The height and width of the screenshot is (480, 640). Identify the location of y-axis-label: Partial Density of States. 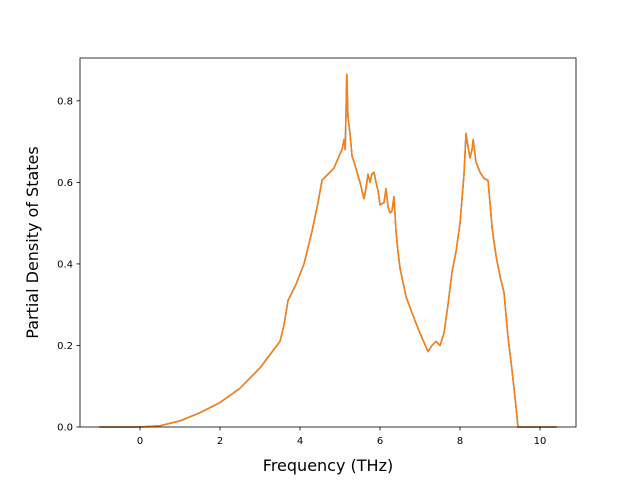
(32, 242).